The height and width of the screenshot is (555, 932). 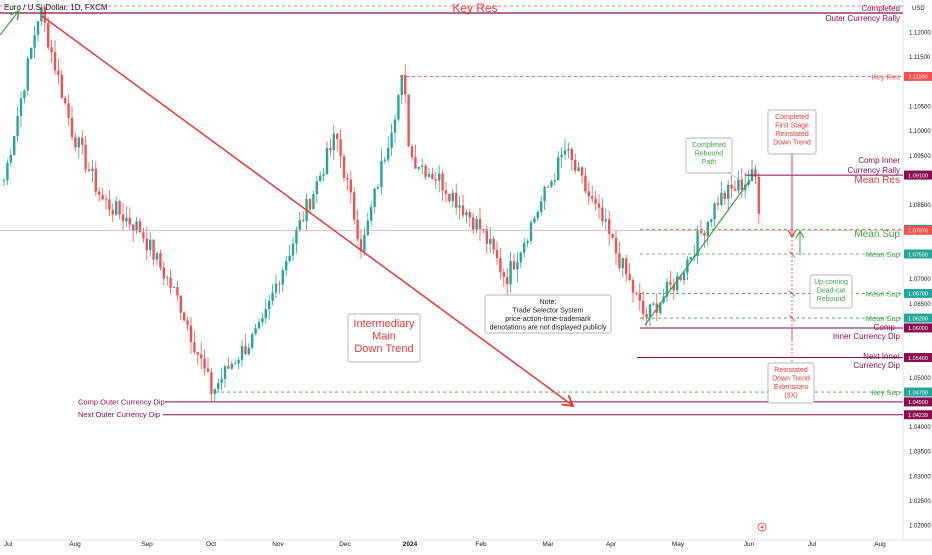 I want to click on comp-inner-dip-label: Inner Currency Dip, so click(x=867, y=336).